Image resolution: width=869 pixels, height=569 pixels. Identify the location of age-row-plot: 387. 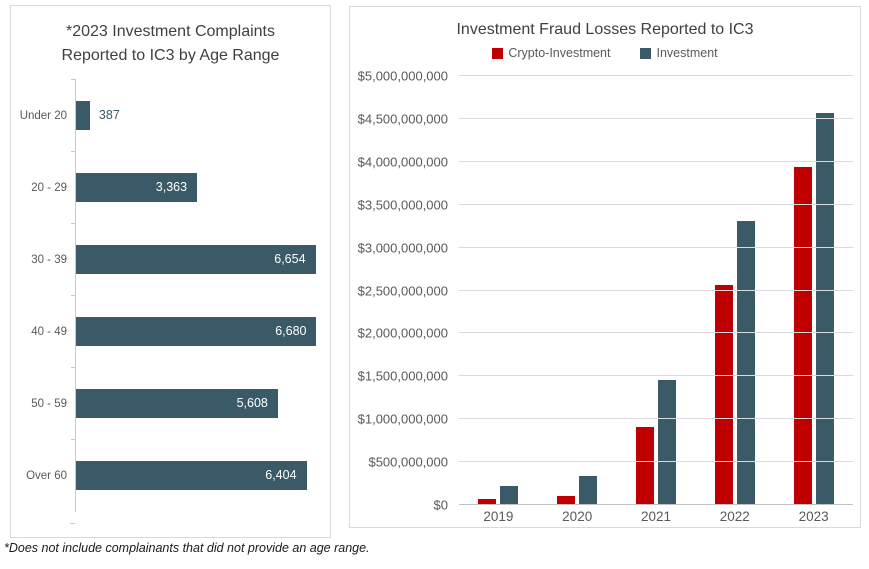
(199, 115).